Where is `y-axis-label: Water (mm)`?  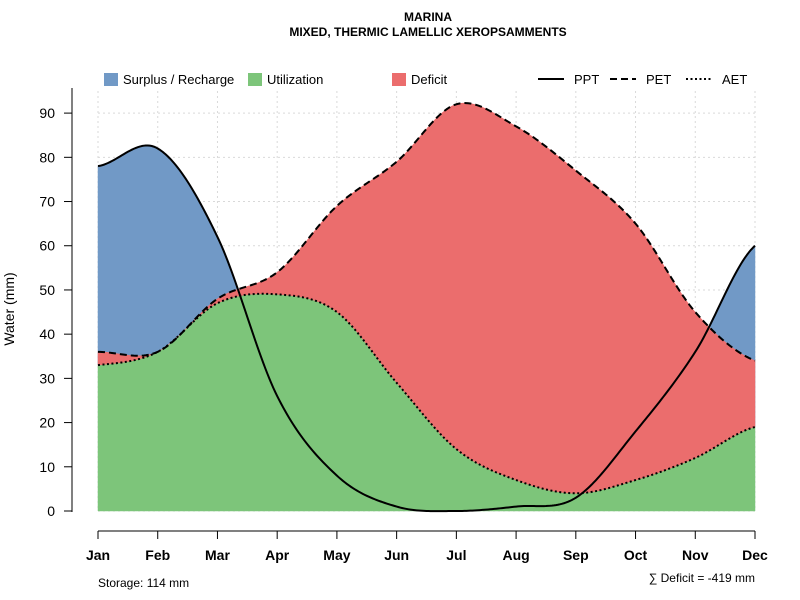
y-axis-label: Water (mm) is located at coordinates (9, 308).